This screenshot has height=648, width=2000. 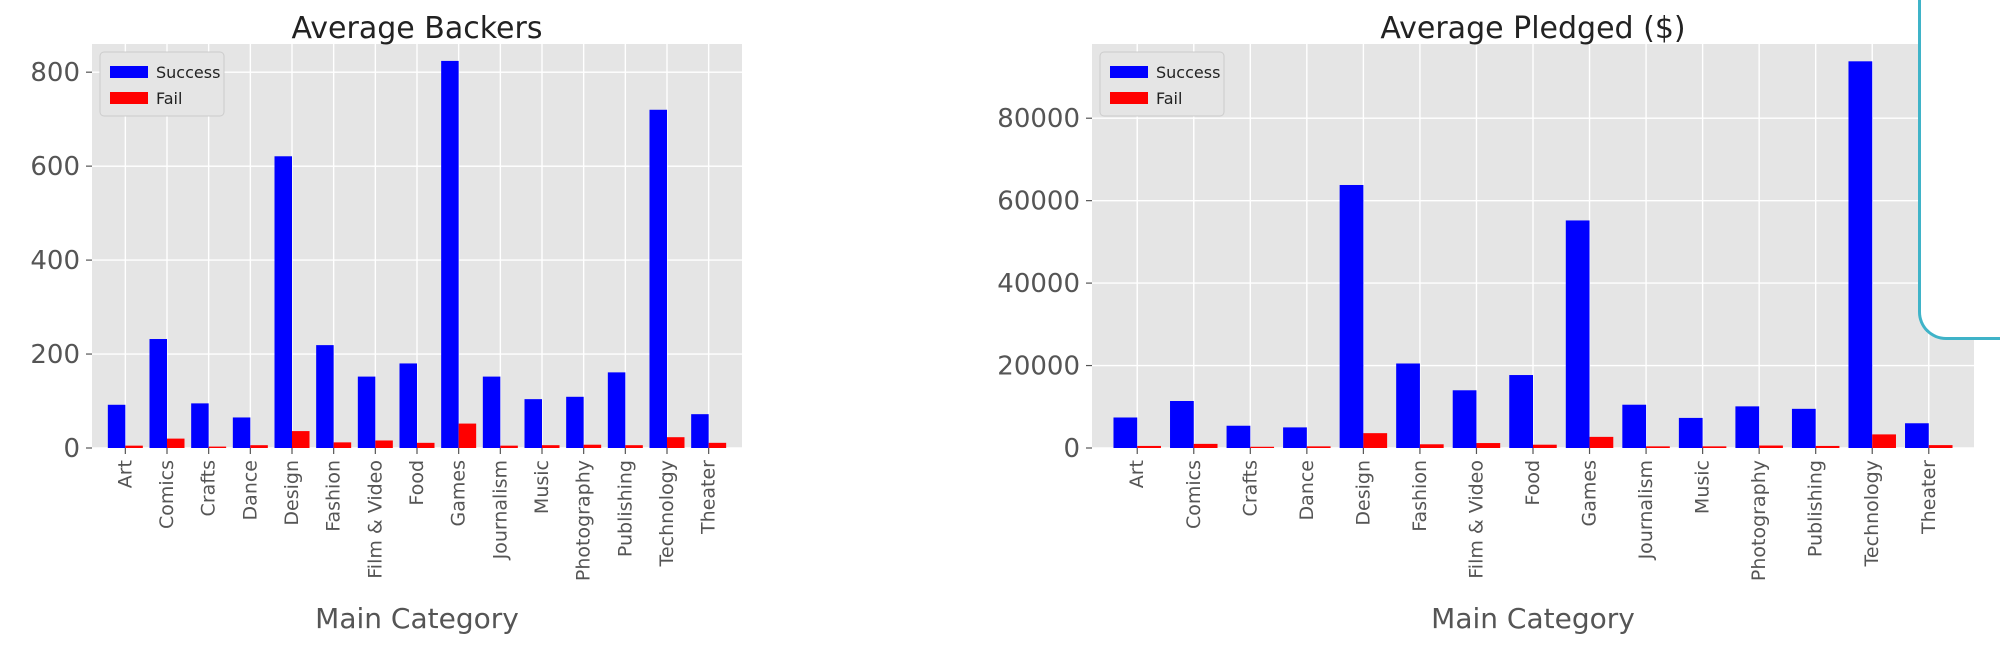 I want to click on bar-success-art, so click(x=1125, y=432).